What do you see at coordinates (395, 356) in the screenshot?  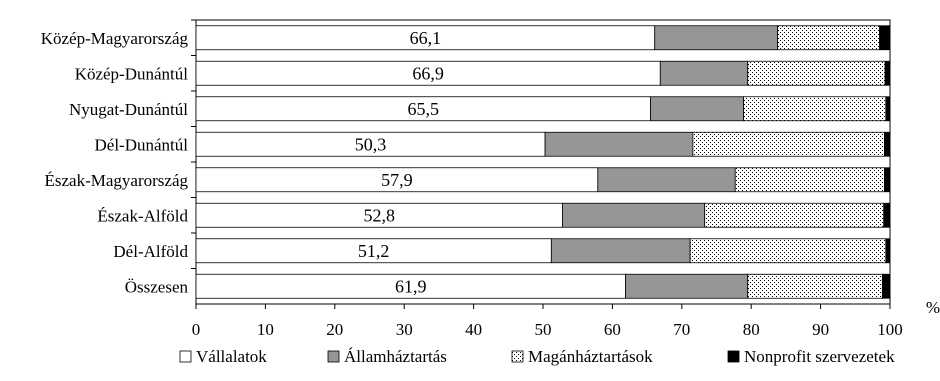 I see `legend-label: Államháztartás` at bounding box center [395, 356].